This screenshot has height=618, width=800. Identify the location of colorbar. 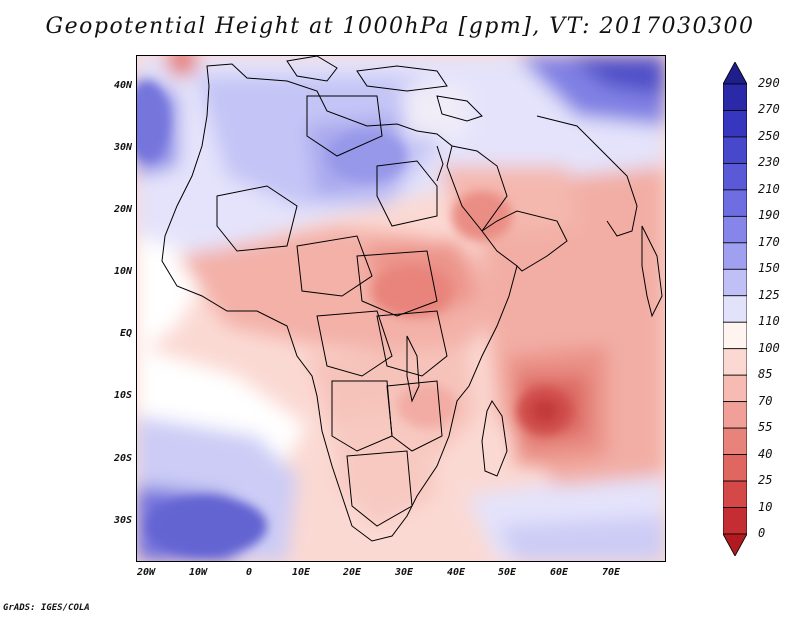
(735, 309).